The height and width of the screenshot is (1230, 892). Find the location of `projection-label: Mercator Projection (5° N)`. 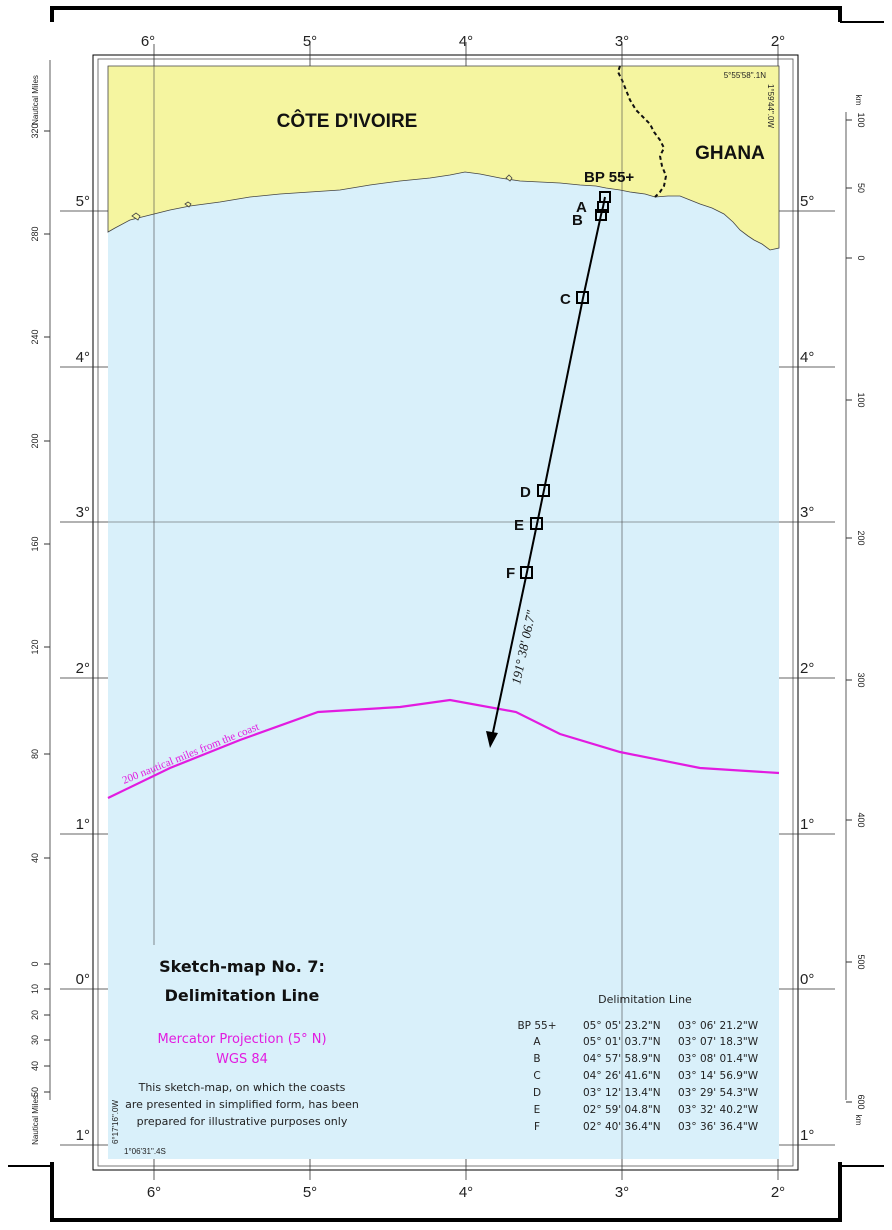

projection-label: Mercator Projection (5° N) is located at coordinates (241, 1039).